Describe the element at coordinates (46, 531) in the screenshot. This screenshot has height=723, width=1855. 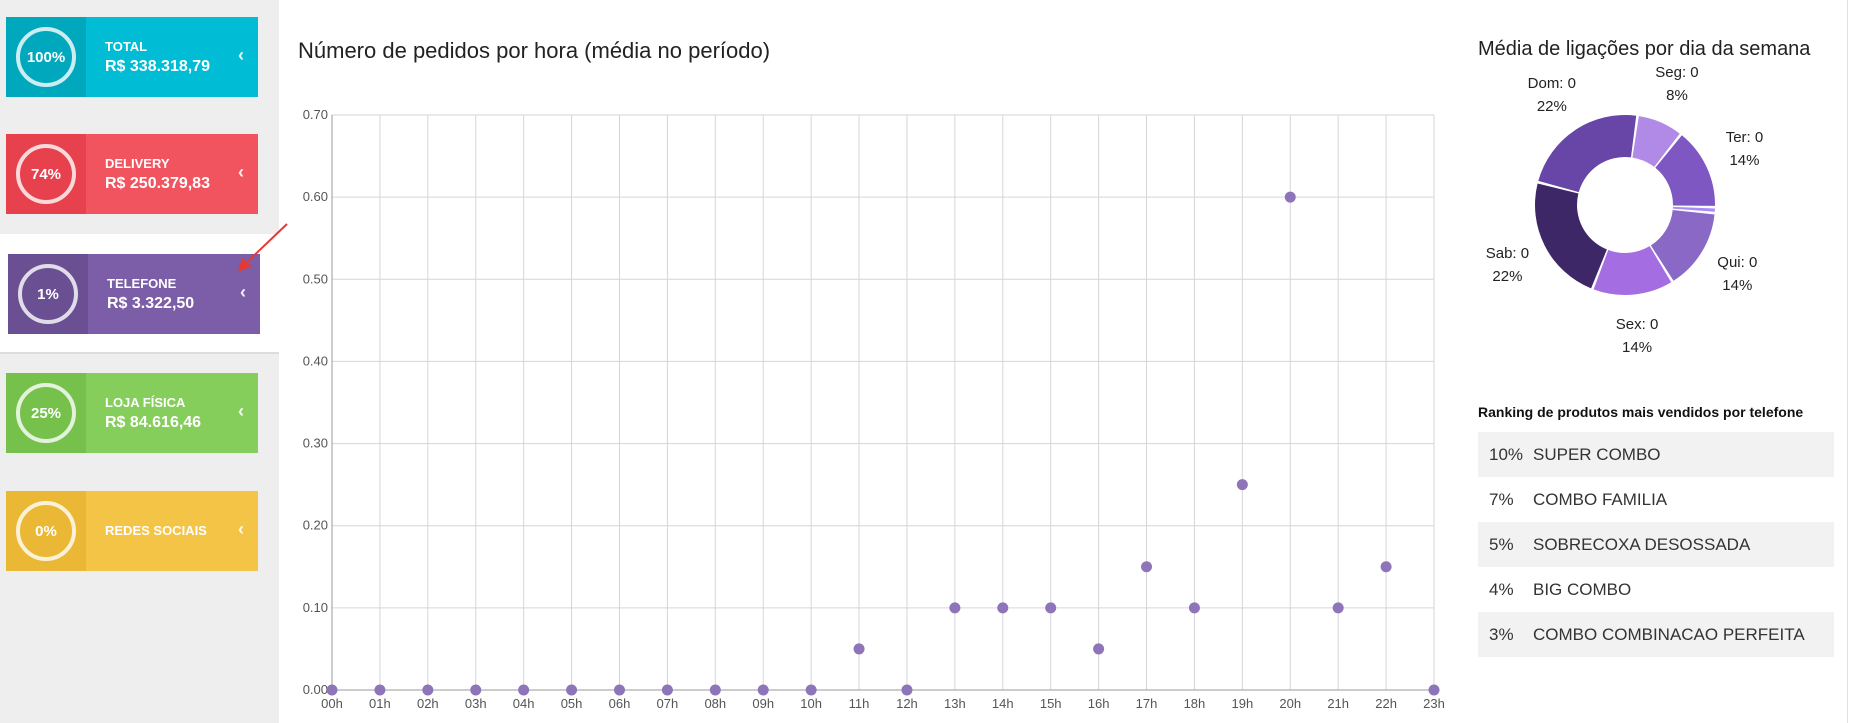
I see `progress-ring: 0%` at that location.